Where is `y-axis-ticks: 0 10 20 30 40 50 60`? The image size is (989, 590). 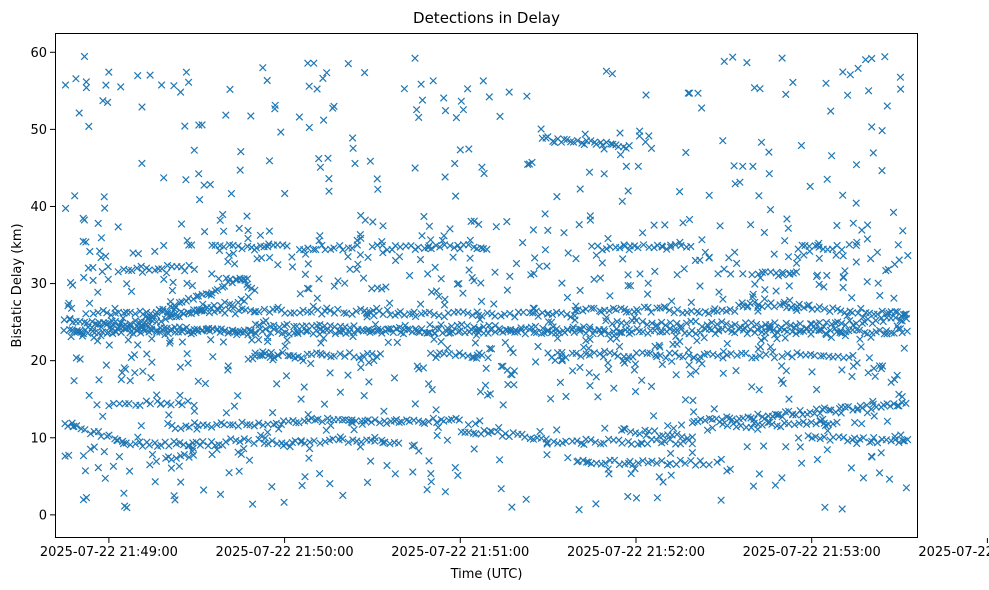 y-axis-ticks: 0 10 20 30 40 50 60 is located at coordinates (42, 284).